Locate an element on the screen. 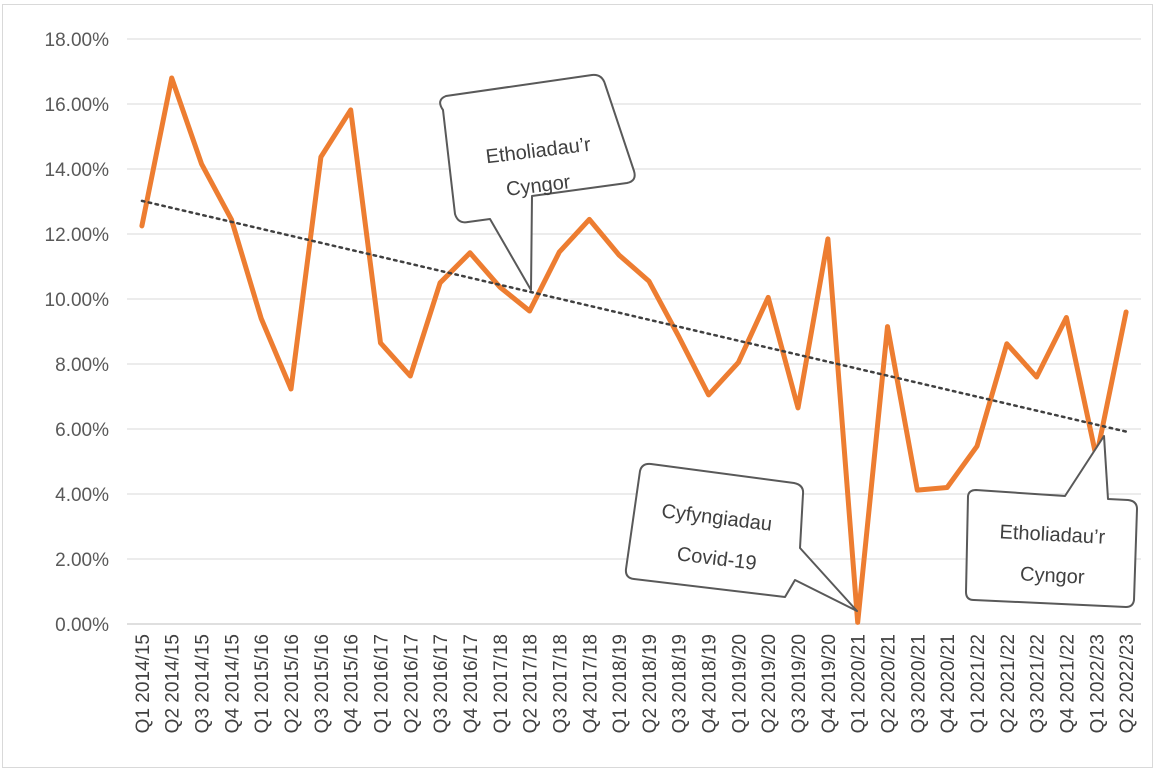 The height and width of the screenshot is (774, 1157). y-tick-label: 4.00% is located at coordinates (82, 495).